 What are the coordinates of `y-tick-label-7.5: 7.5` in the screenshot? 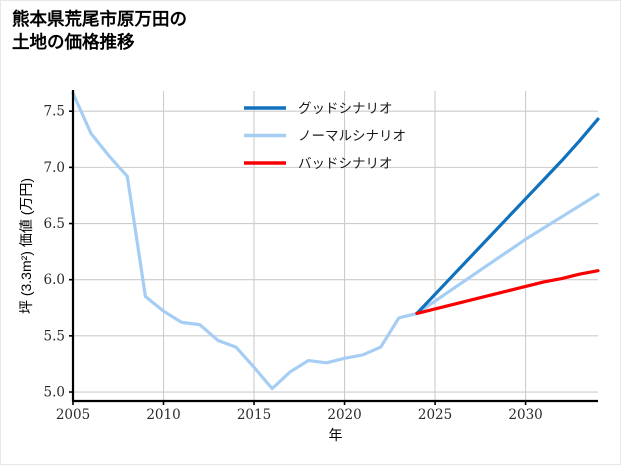 It's located at (54, 112).